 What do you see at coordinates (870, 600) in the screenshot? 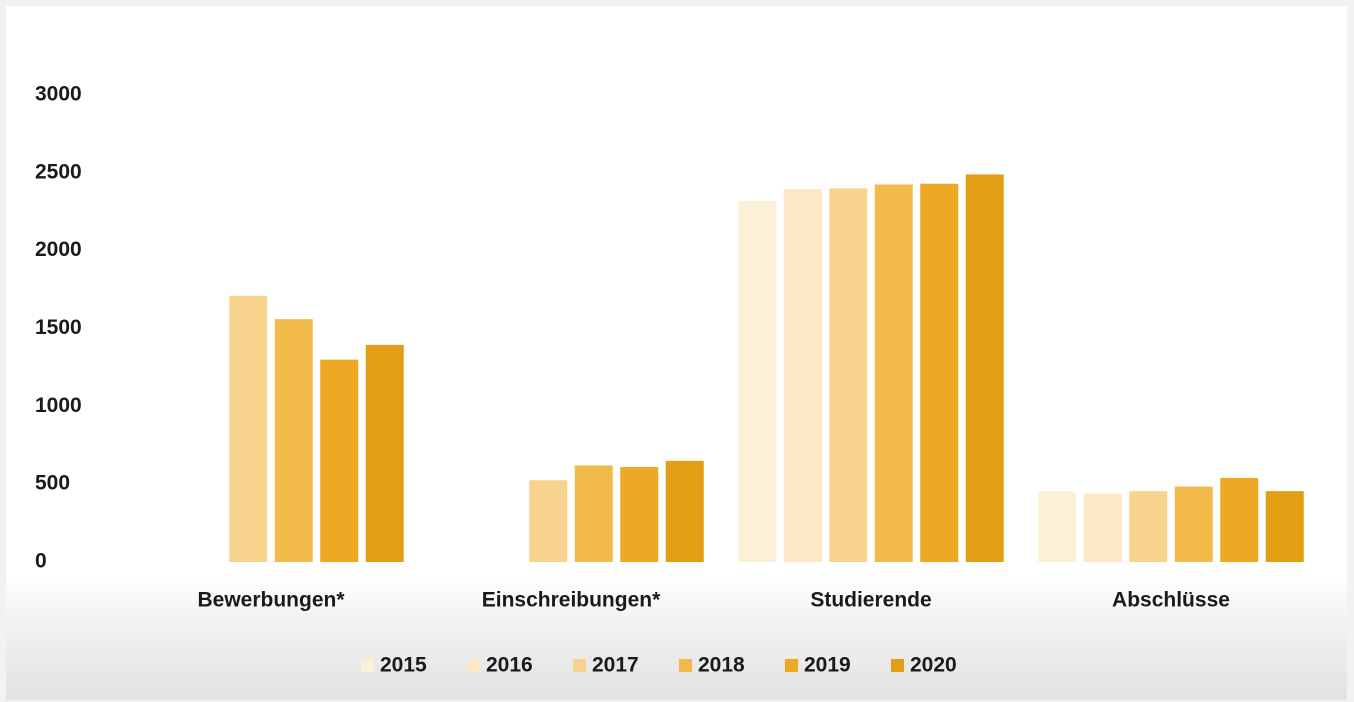
I see `x-tick-label: Studierende` at bounding box center [870, 600].